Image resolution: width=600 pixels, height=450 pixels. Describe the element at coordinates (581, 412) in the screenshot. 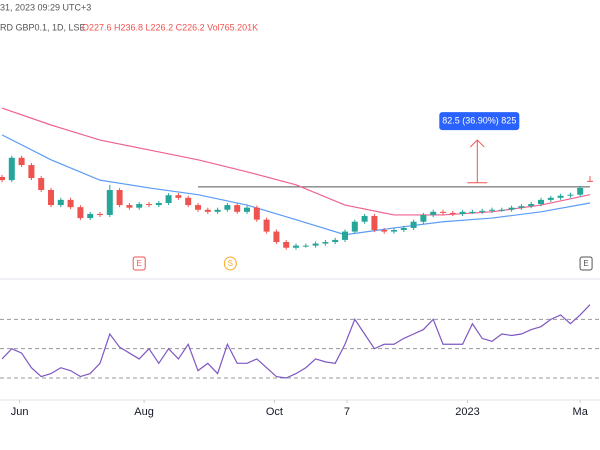

I see `x-tick-label: Ma` at that location.